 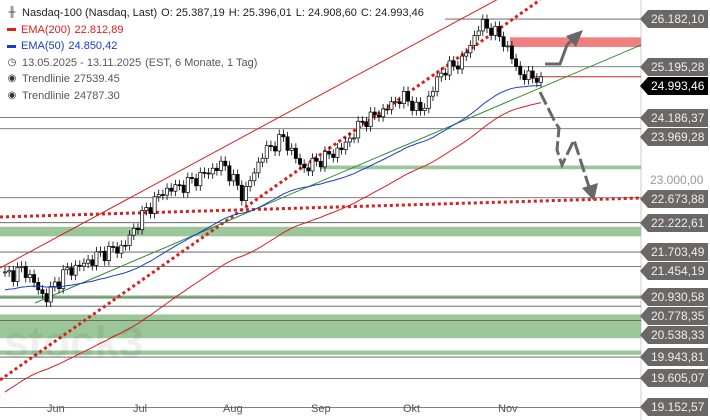 What do you see at coordinates (321, 409) in the screenshot?
I see `month-label: Sep` at bounding box center [321, 409].